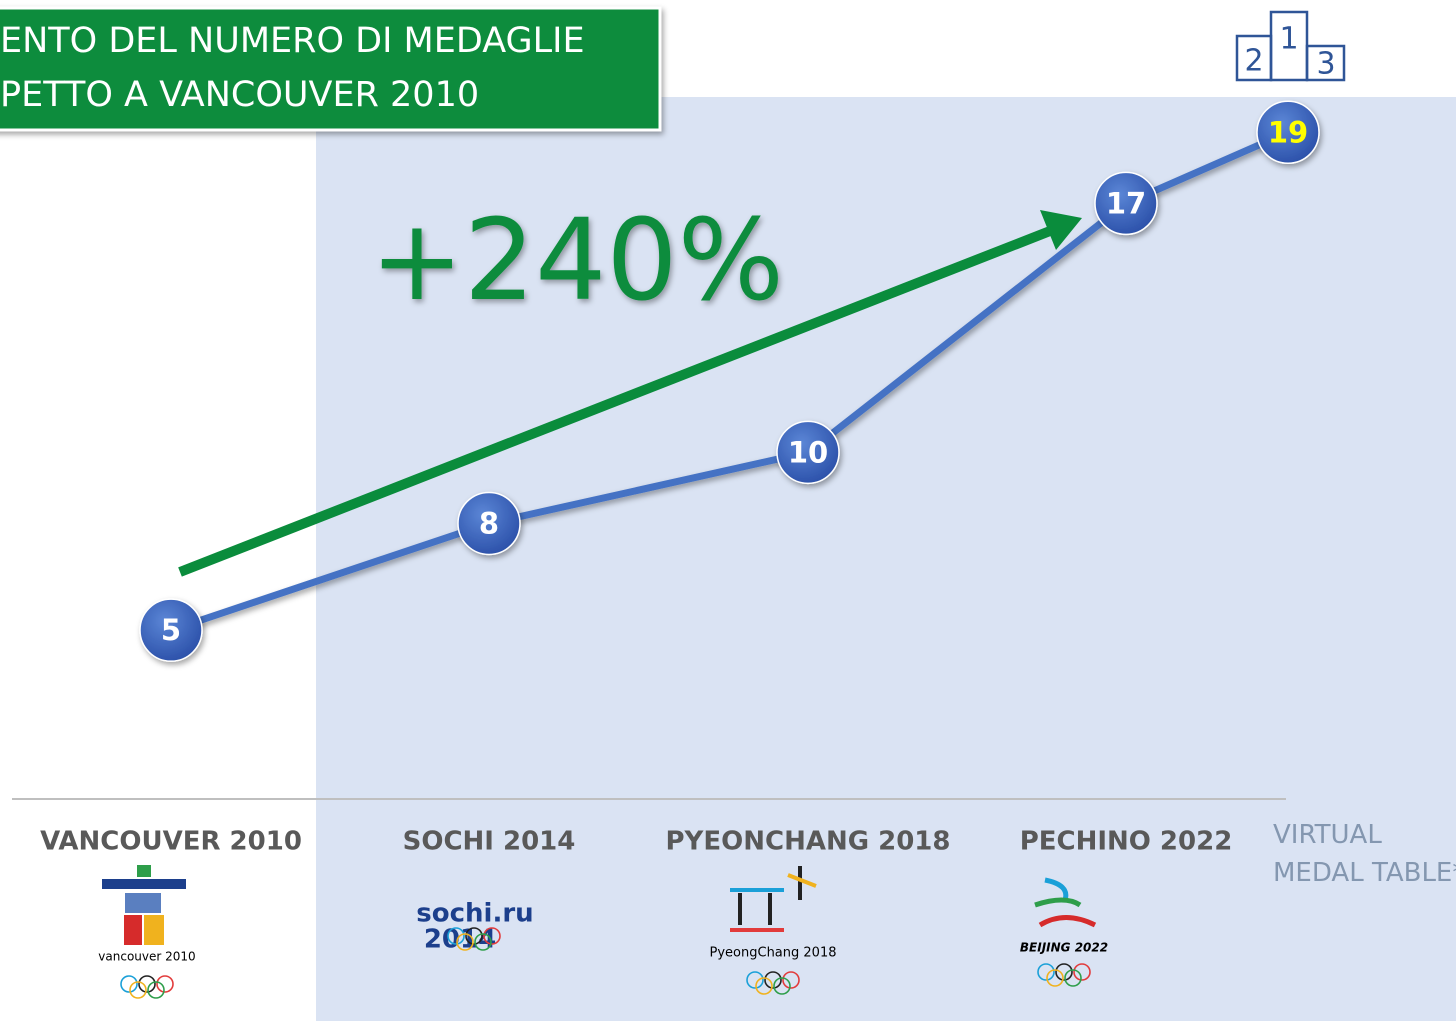  Describe the element at coordinates (474, 914) in the screenshot. I see `logo-text: sochi.ru` at that location.